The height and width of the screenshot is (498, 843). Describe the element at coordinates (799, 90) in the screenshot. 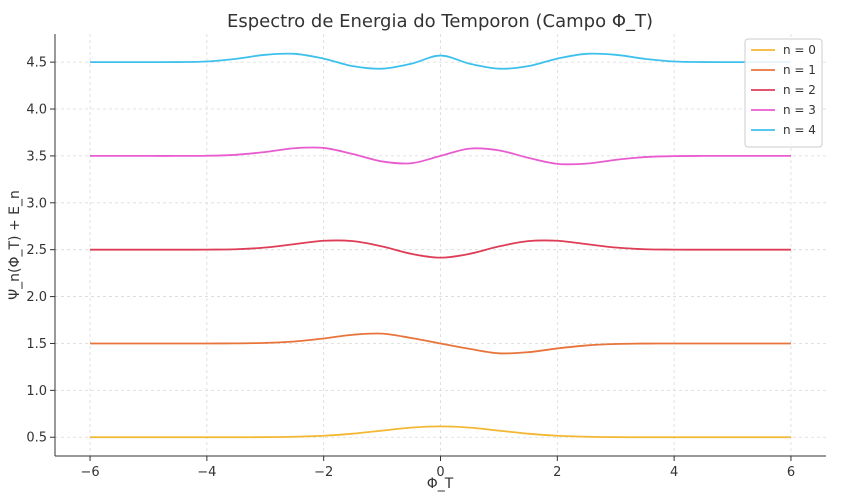

I see `legend-entry-label: n = 2` at that location.